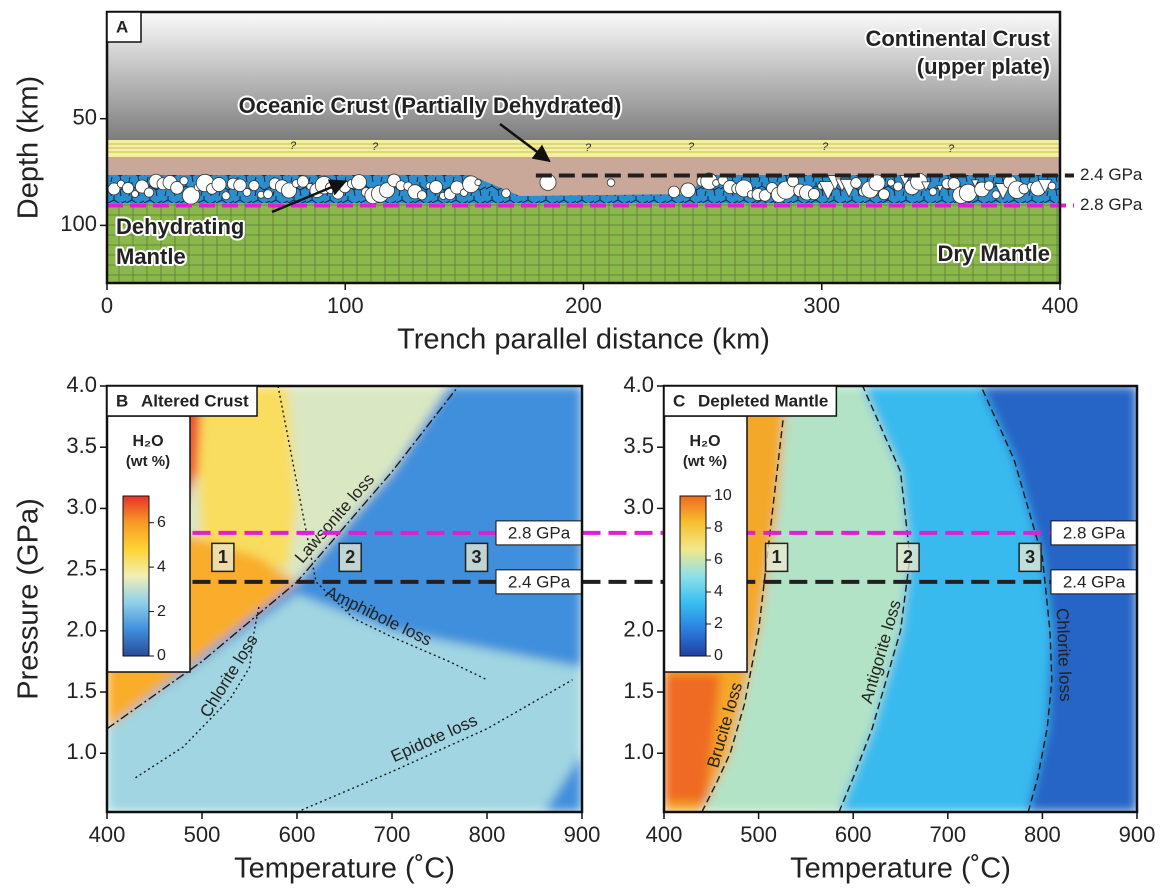 Image resolution: width=1166 pixels, height=888 pixels. What do you see at coordinates (638, 751) in the screenshot?
I see `y-tick-label: 1.0` at bounding box center [638, 751].